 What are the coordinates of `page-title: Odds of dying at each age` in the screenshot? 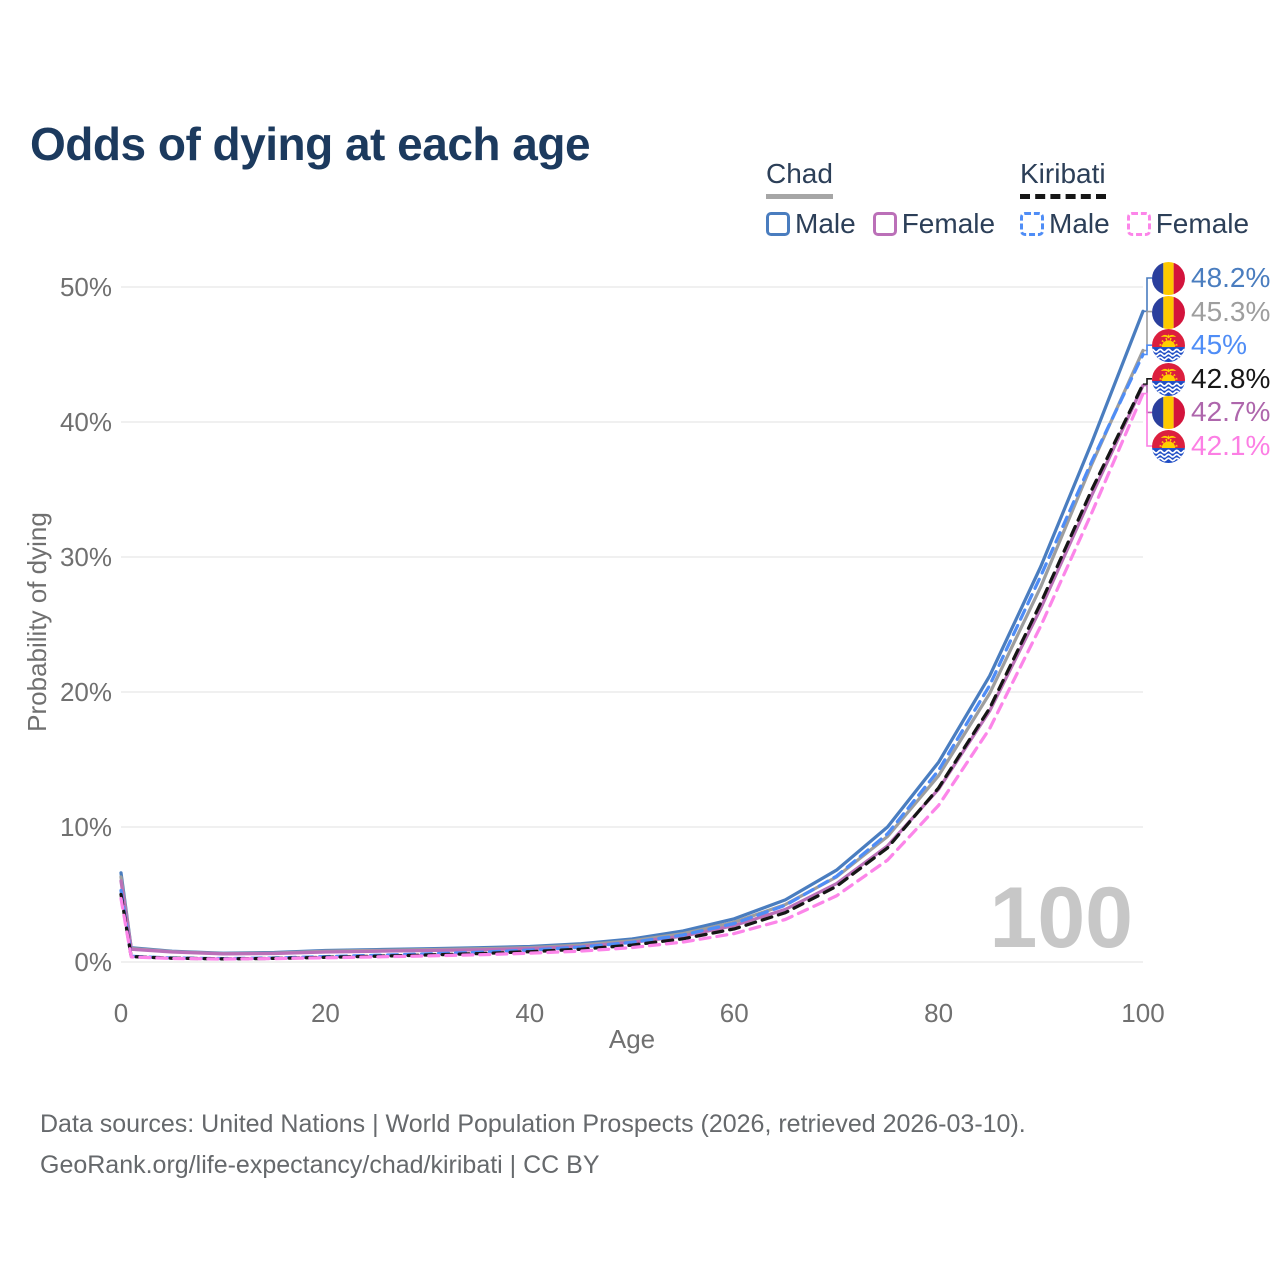 It's located at (310, 143).